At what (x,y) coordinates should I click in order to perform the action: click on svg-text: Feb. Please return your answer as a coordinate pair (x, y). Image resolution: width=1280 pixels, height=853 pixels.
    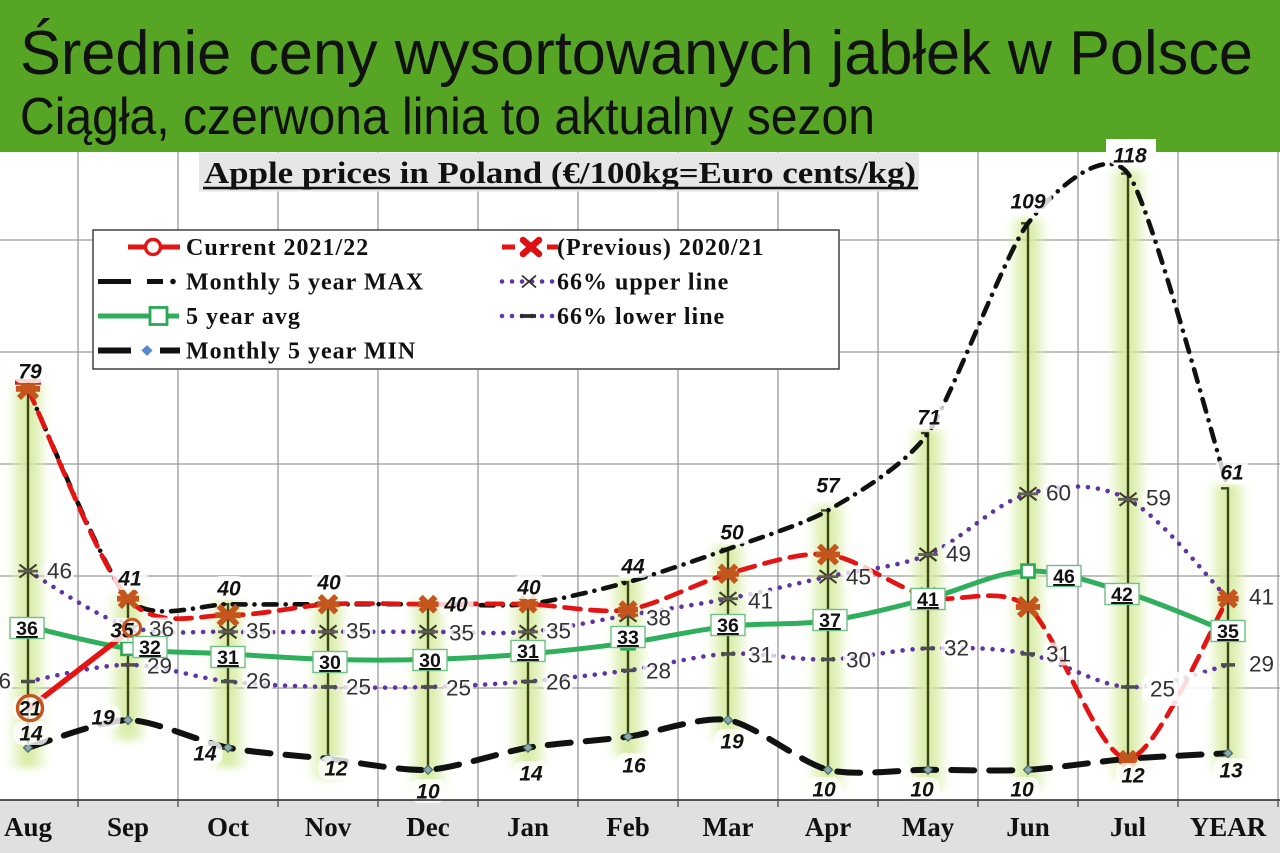
    Looking at the image, I should click on (628, 827).